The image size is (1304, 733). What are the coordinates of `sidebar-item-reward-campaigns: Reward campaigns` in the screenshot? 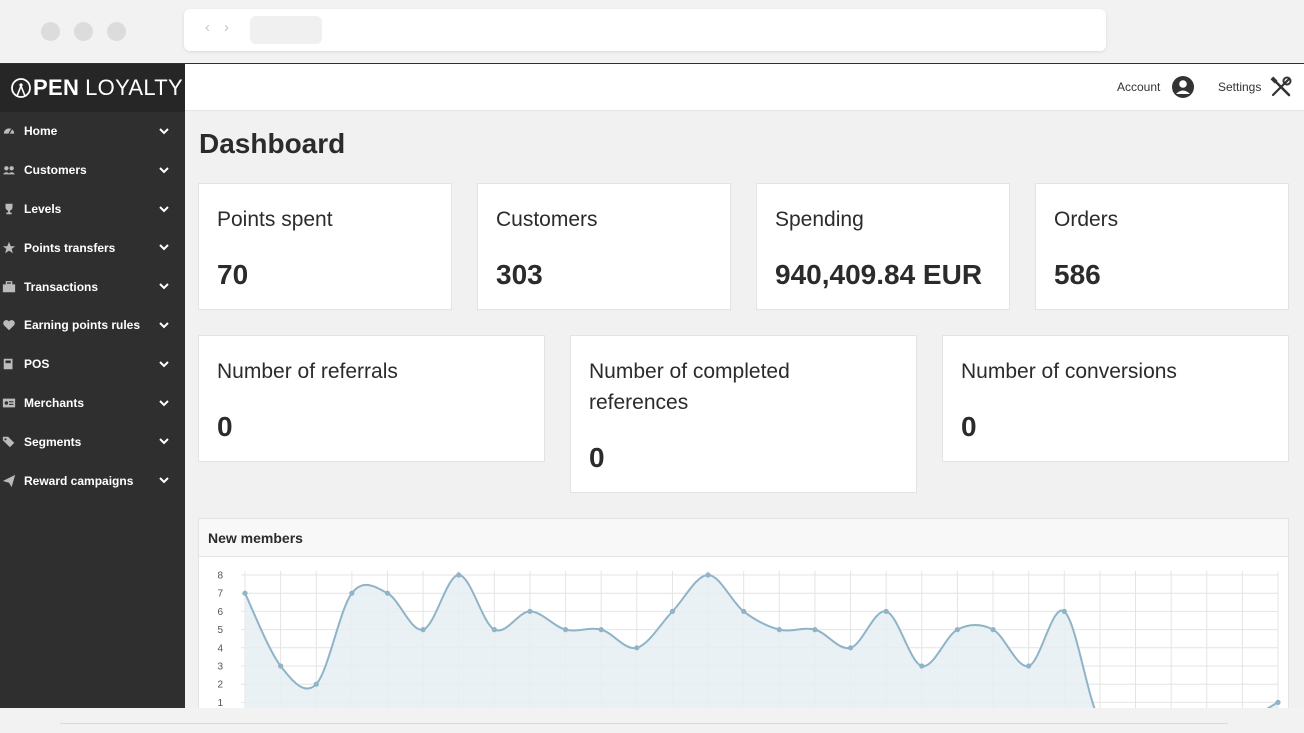 It's located at (92, 480).